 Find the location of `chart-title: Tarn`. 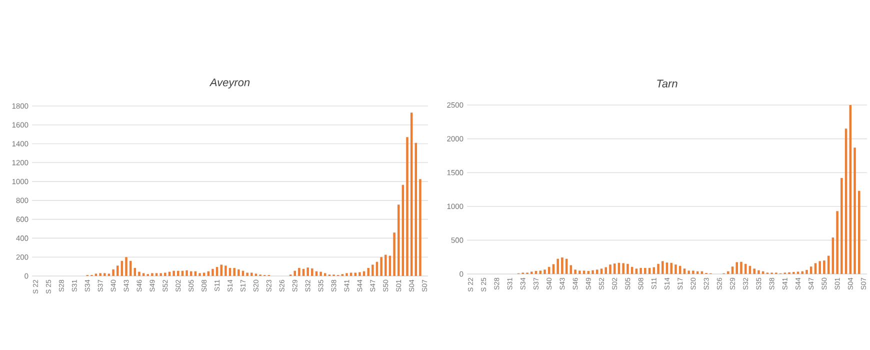

chart-title: Tarn is located at coordinates (667, 84).